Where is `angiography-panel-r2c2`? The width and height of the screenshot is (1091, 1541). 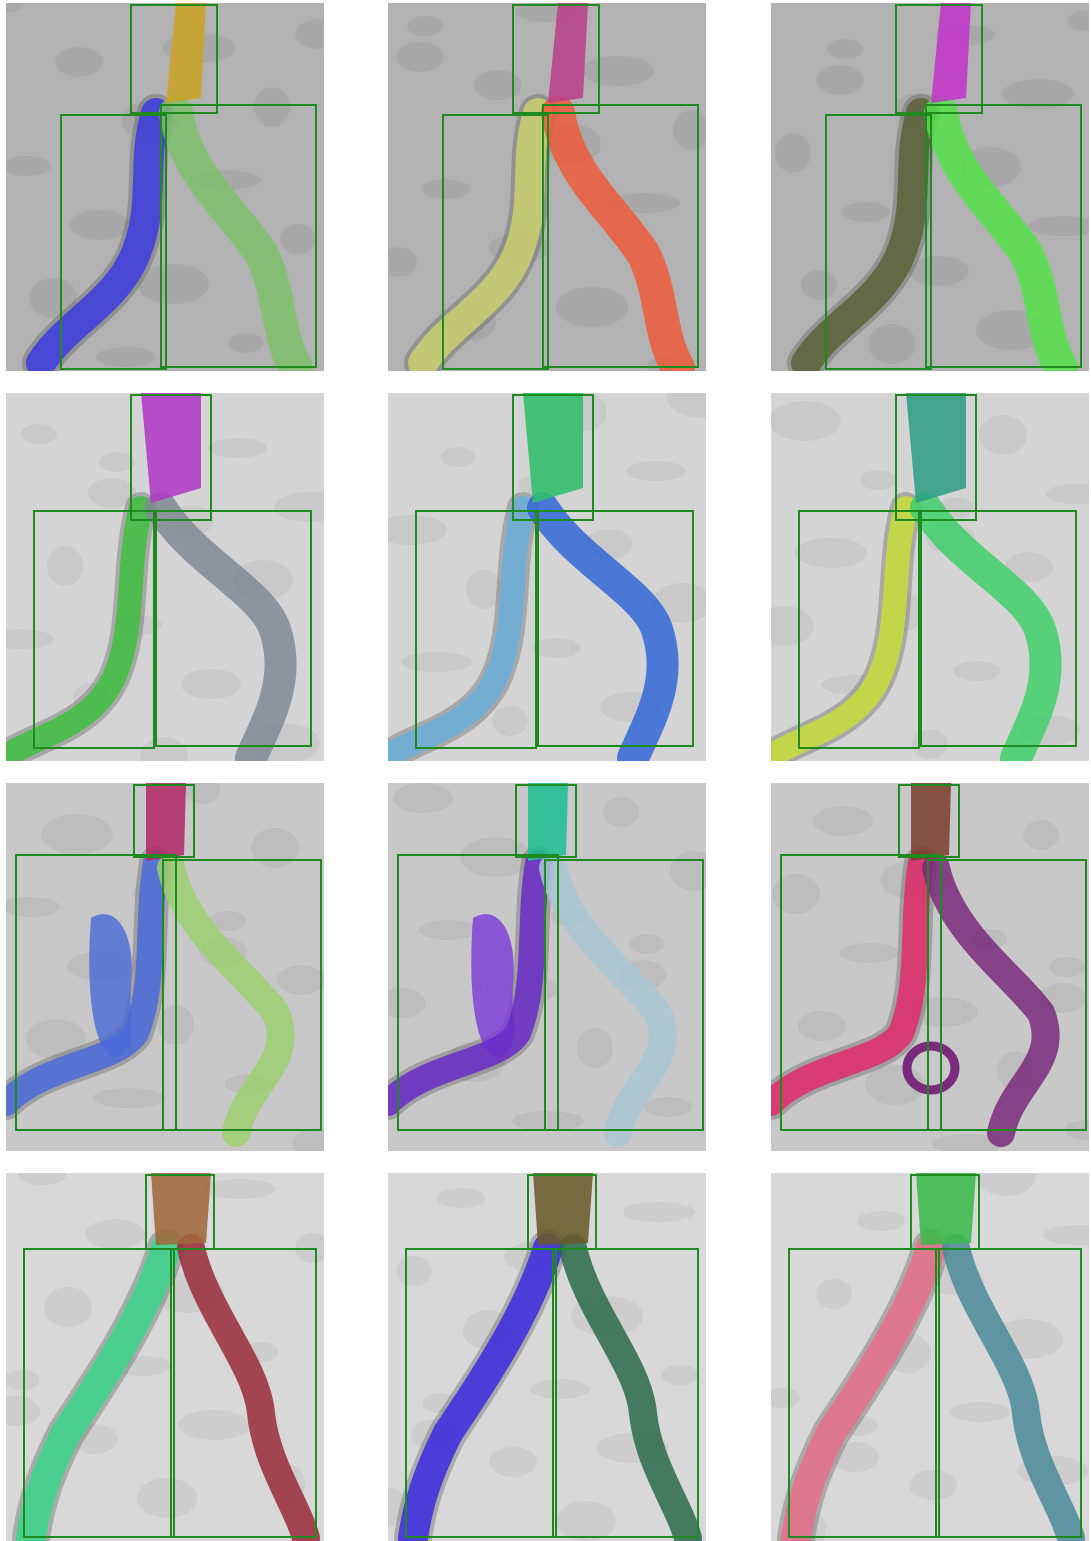 angiography-panel-r2c2 is located at coordinates (547, 577).